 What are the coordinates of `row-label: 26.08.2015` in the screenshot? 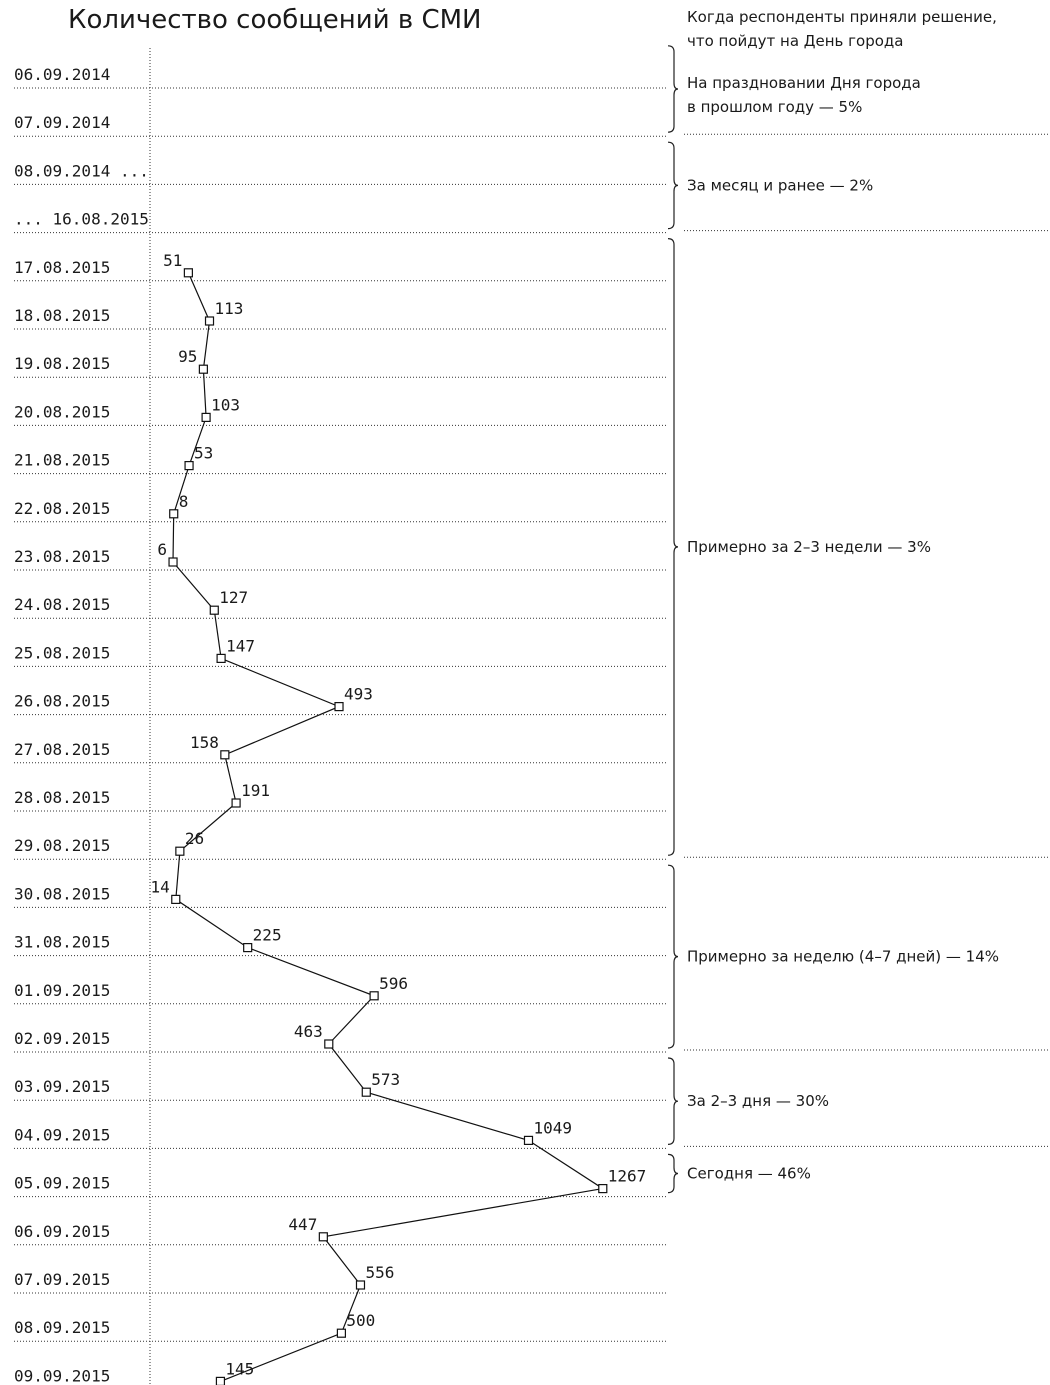 It's located at (62, 701).